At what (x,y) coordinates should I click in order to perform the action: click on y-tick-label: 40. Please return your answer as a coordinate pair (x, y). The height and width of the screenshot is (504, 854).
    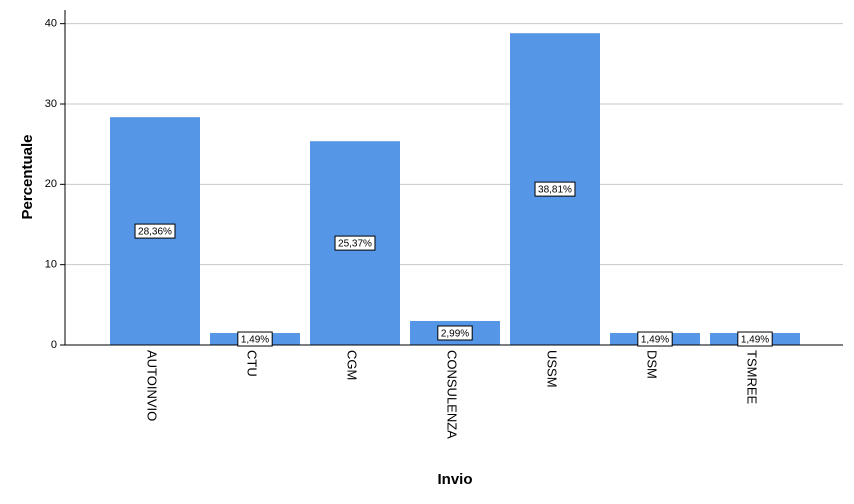
    Looking at the image, I should click on (51, 24).